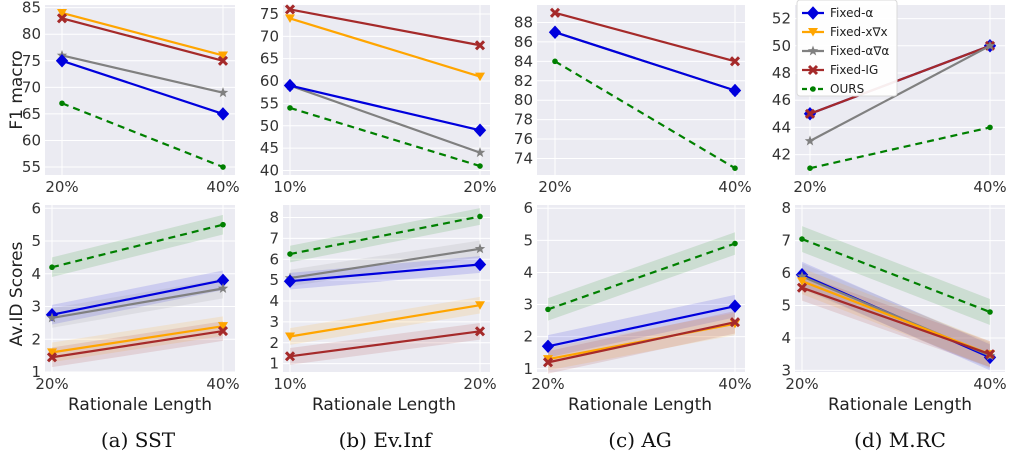 Image resolution: width=1013 pixels, height=456 pixels. Describe the element at coordinates (523, 42) in the screenshot. I see `y-tick-label: 86` at that location.